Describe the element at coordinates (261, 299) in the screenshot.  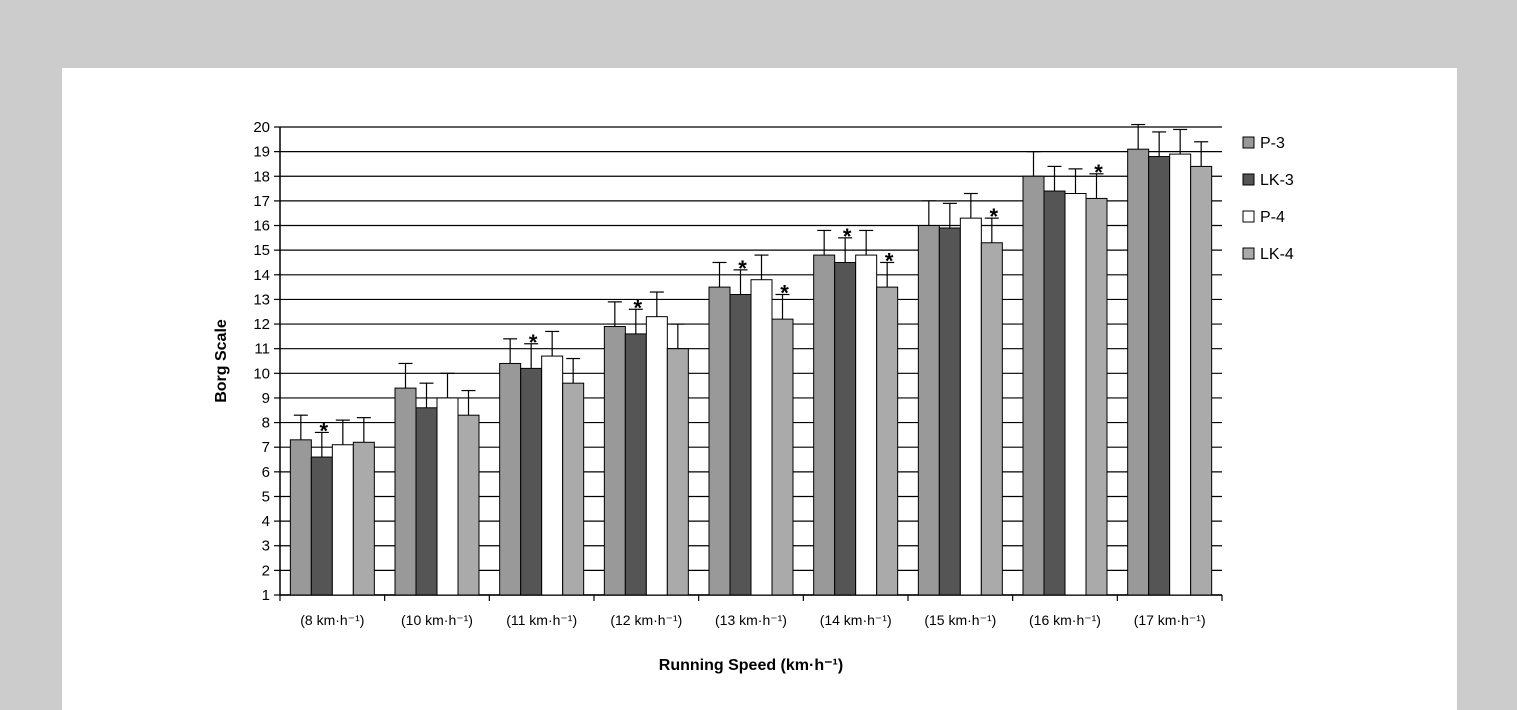
I see `y-tick-label: 13` at that location.